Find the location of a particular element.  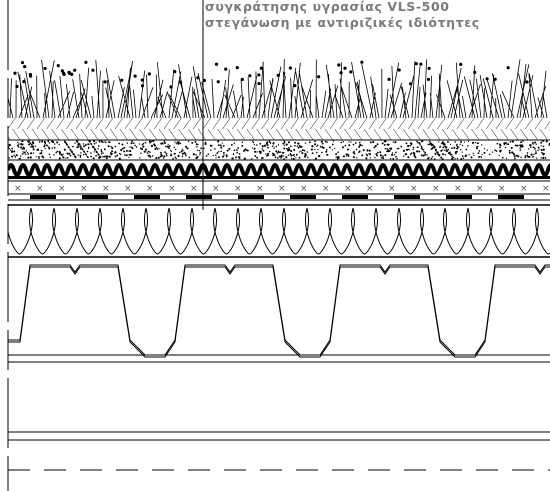

label: συγκράτησης υγρασίας VLS-500 is located at coordinates (327, 7).